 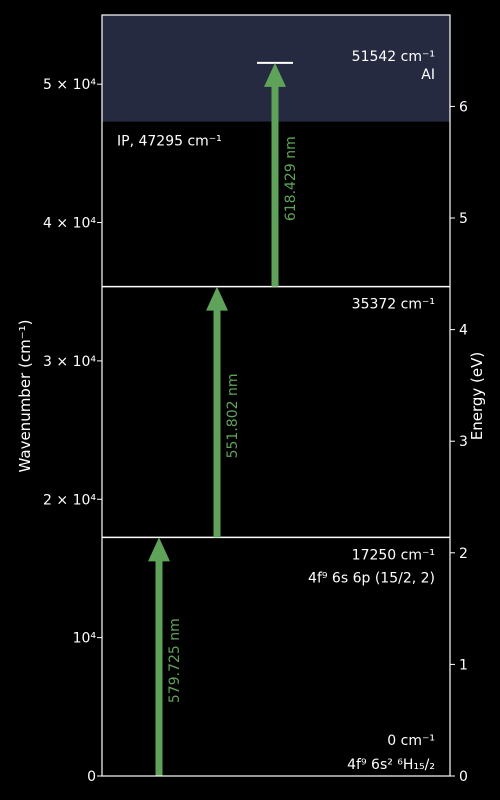 What do you see at coordinates (391, 765) in the screenshot?
I see `level-config-label: 4f⁹ 6s² ⁶H₁₅/₂` at bounding box center [391, 765].